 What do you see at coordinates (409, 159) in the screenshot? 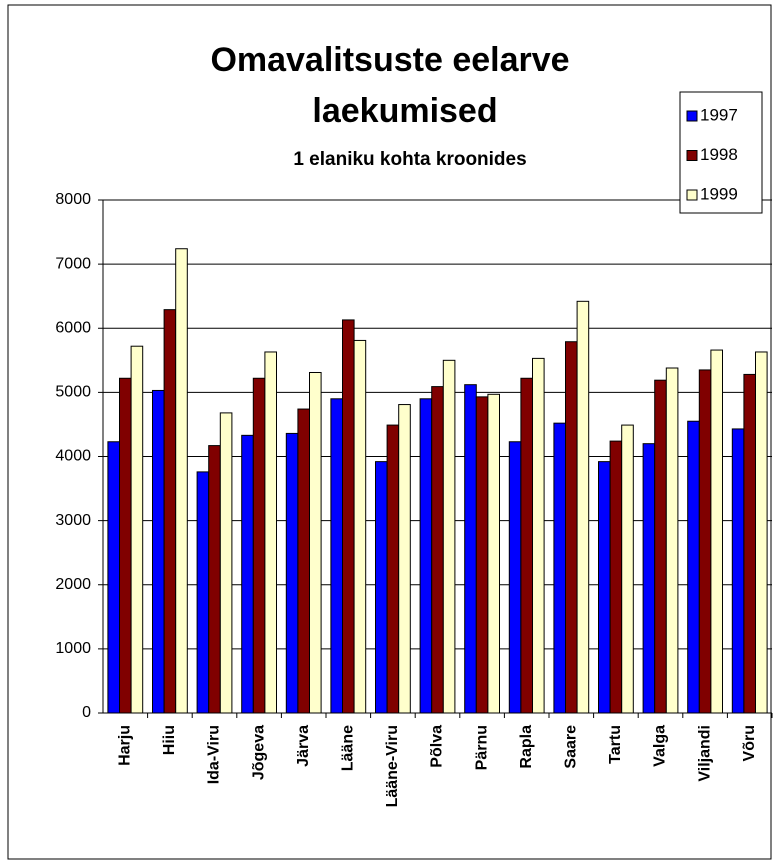
I see `chart-subtitle: 1 elaniku kohta kroonides` at bounding box center [409, 159].